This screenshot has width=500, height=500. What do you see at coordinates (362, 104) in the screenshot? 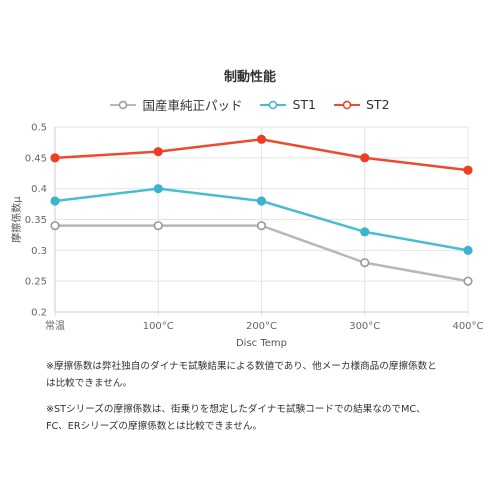
I see `legend-item-series-2: ST2` at bounding box center [362, 104].